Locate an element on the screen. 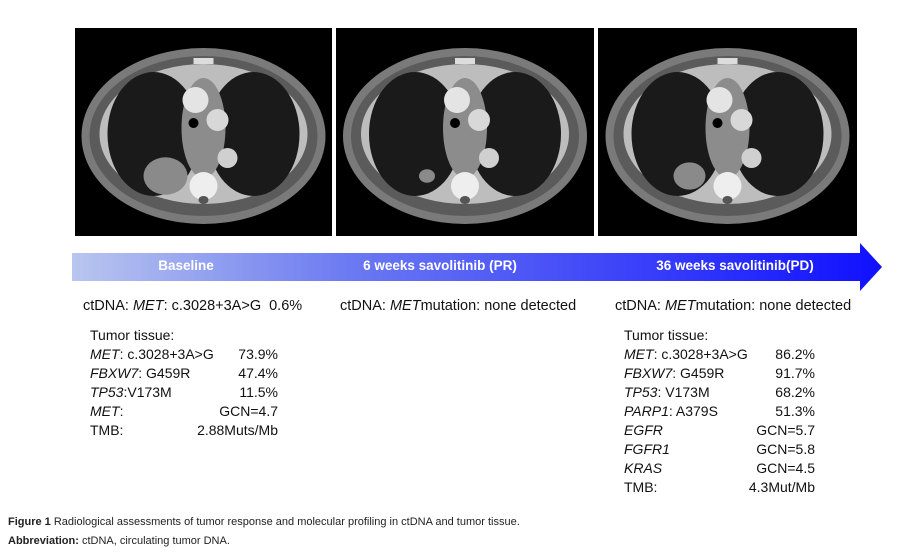 This screenshot has width=914, height=558. variant: : V173M is located at coordinates (683, 392).